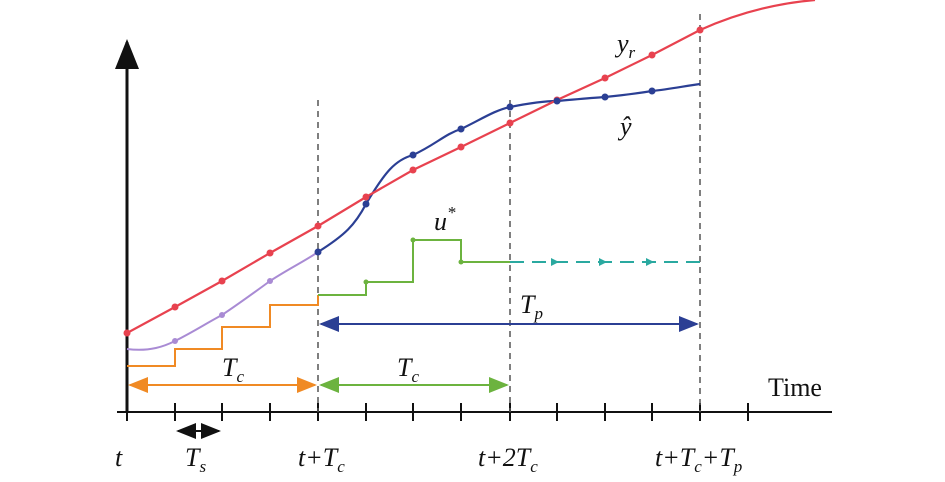  I want to click on label-text: t+2T, so click(505, 457).